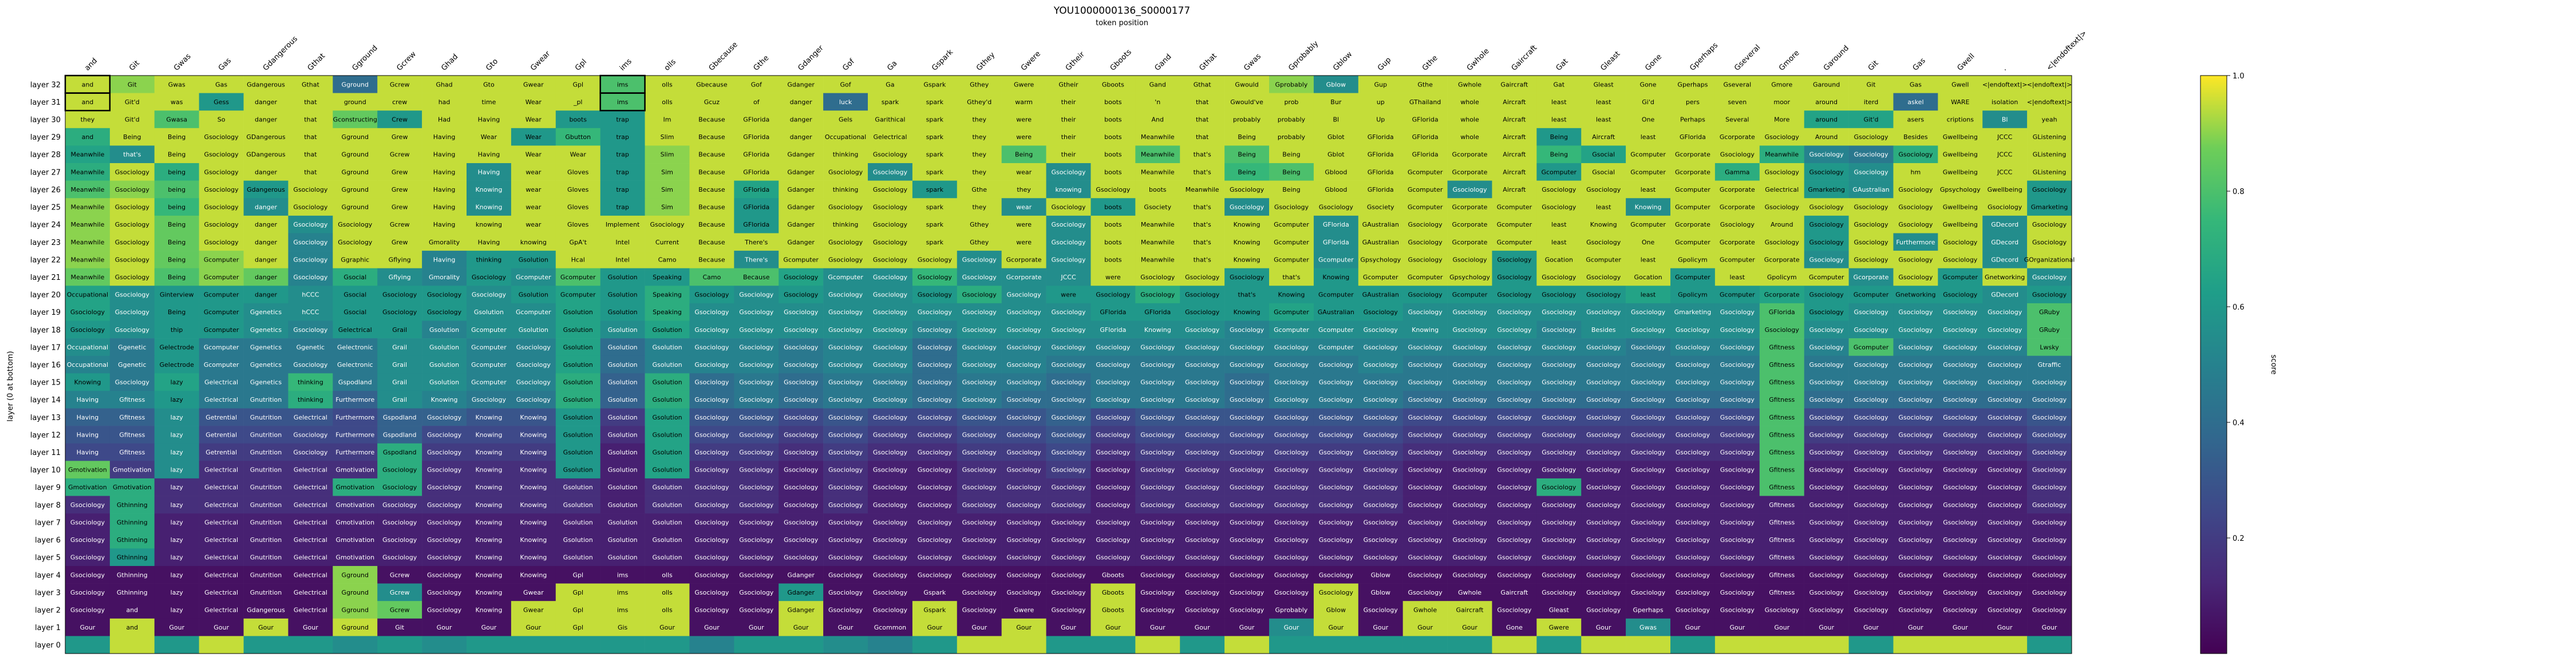 Image resolution: width=2576 pixels, height=661 pixels. Describe the element at coordinates (280, 53) in the screenshot. I see `x-tick-label: Gdangerous` at that location.